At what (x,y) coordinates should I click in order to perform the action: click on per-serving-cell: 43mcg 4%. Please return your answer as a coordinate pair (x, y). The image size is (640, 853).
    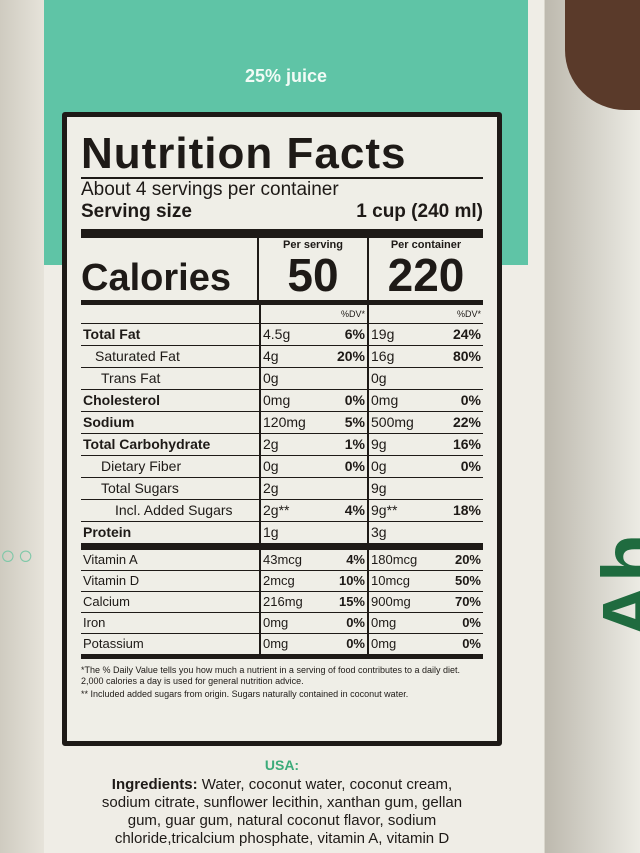
    Looking at the image, I should click on (314, 560).